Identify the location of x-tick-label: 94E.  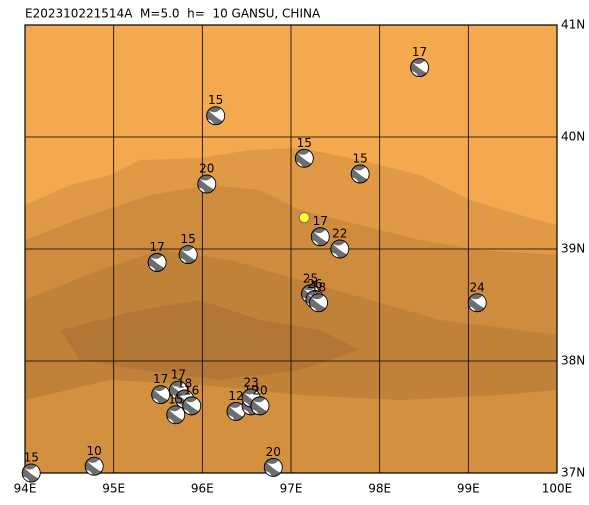
(25, 489).